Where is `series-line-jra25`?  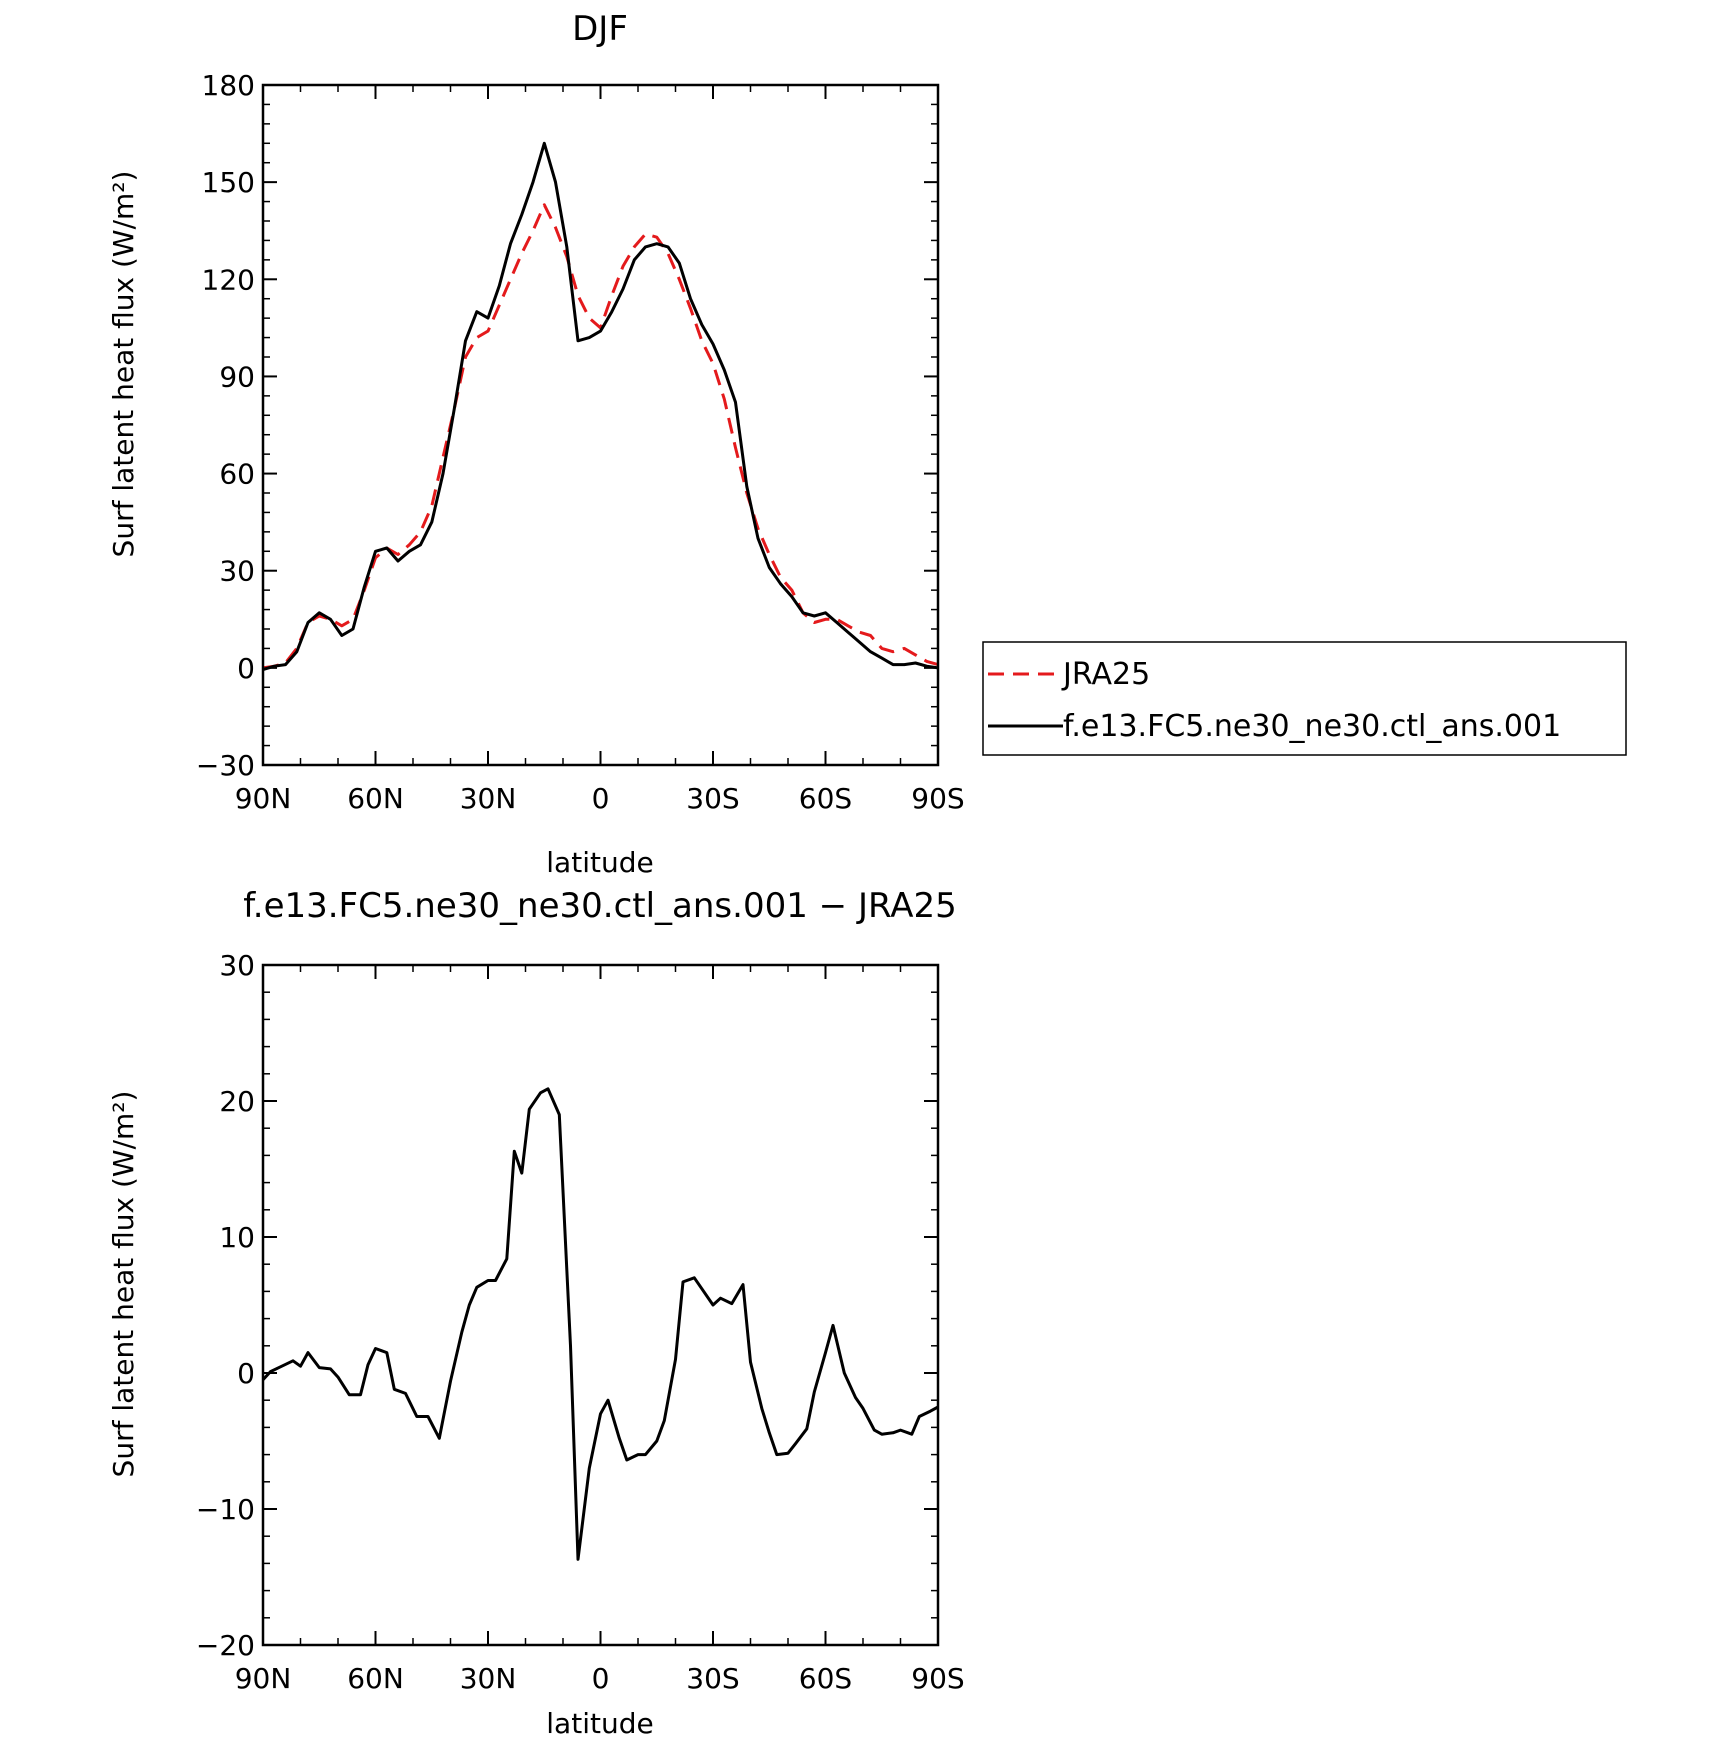 series-line-jra25 is located at coordinates (600, 436).